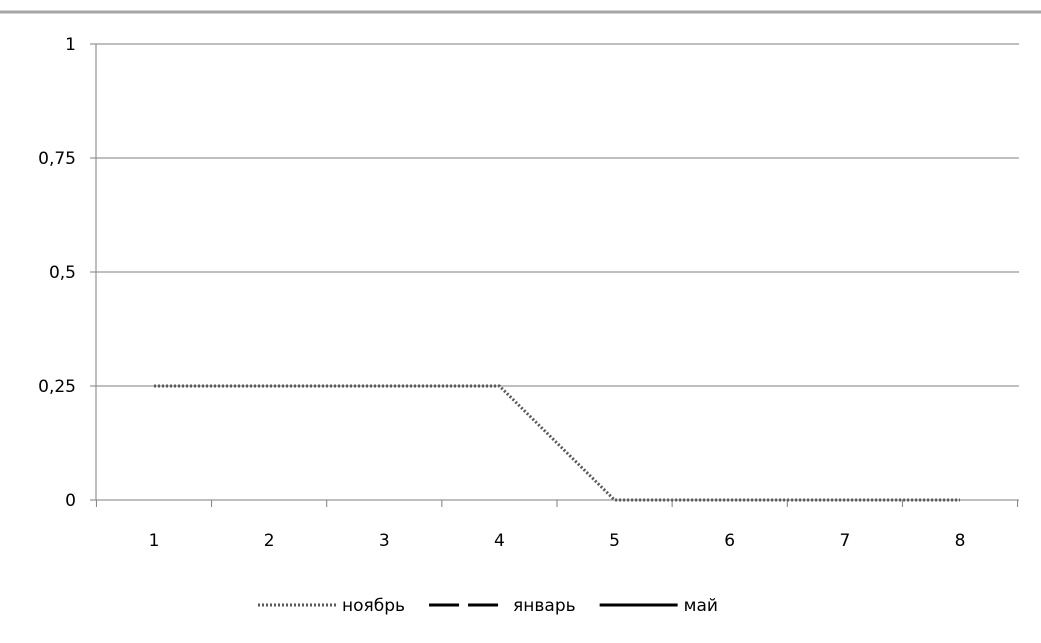 This screenshot has height=643, width=1041. Describe the element at coordinates (384, 541) in the screenshot. I see `x-tick-label: 3` at that location.